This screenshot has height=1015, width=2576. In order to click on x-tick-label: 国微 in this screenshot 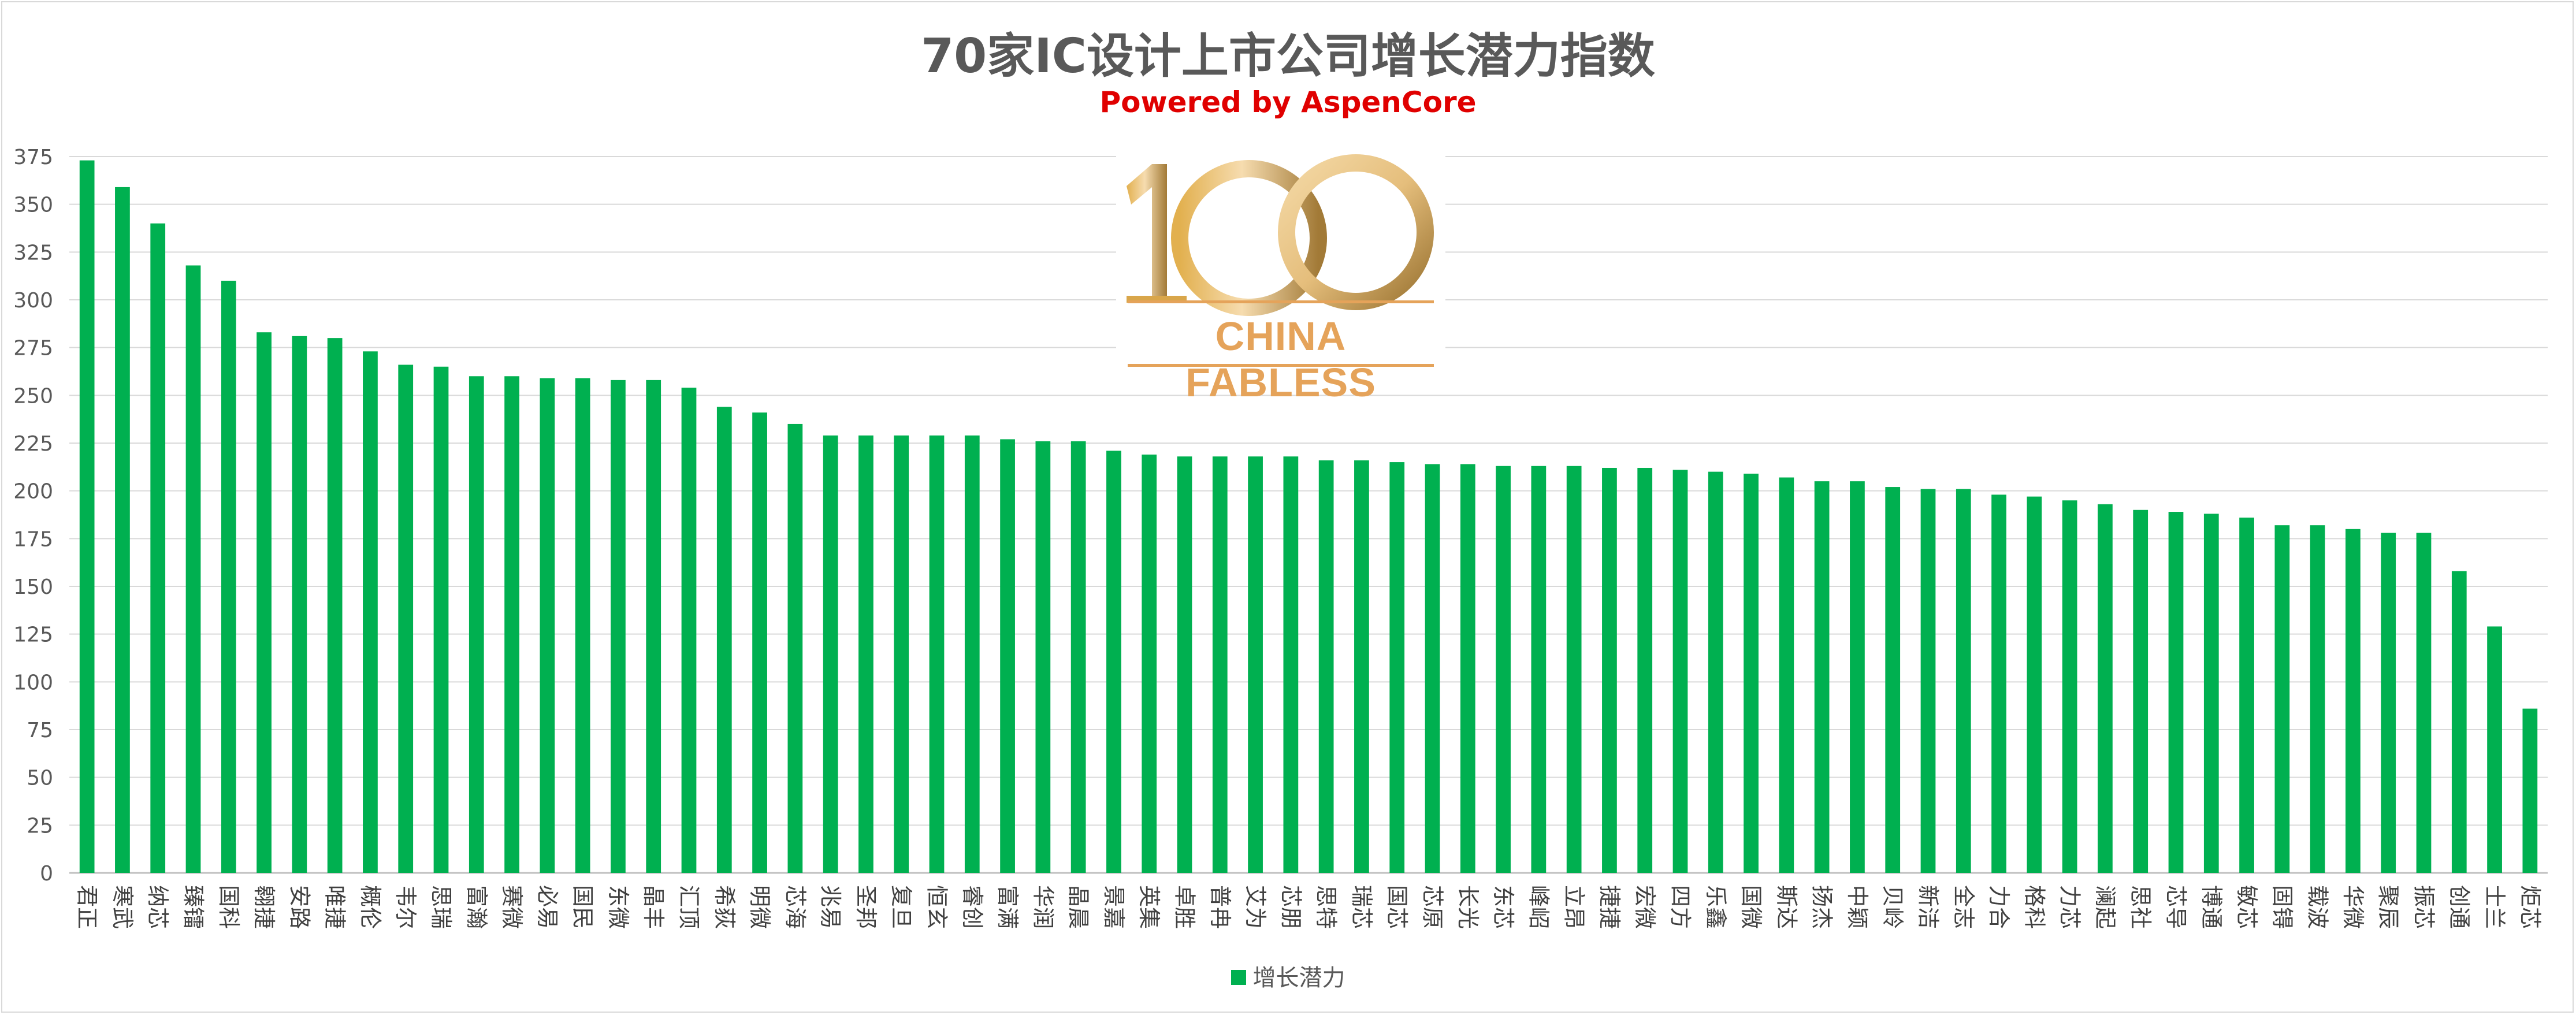, I will do `click(1751, 907)`.